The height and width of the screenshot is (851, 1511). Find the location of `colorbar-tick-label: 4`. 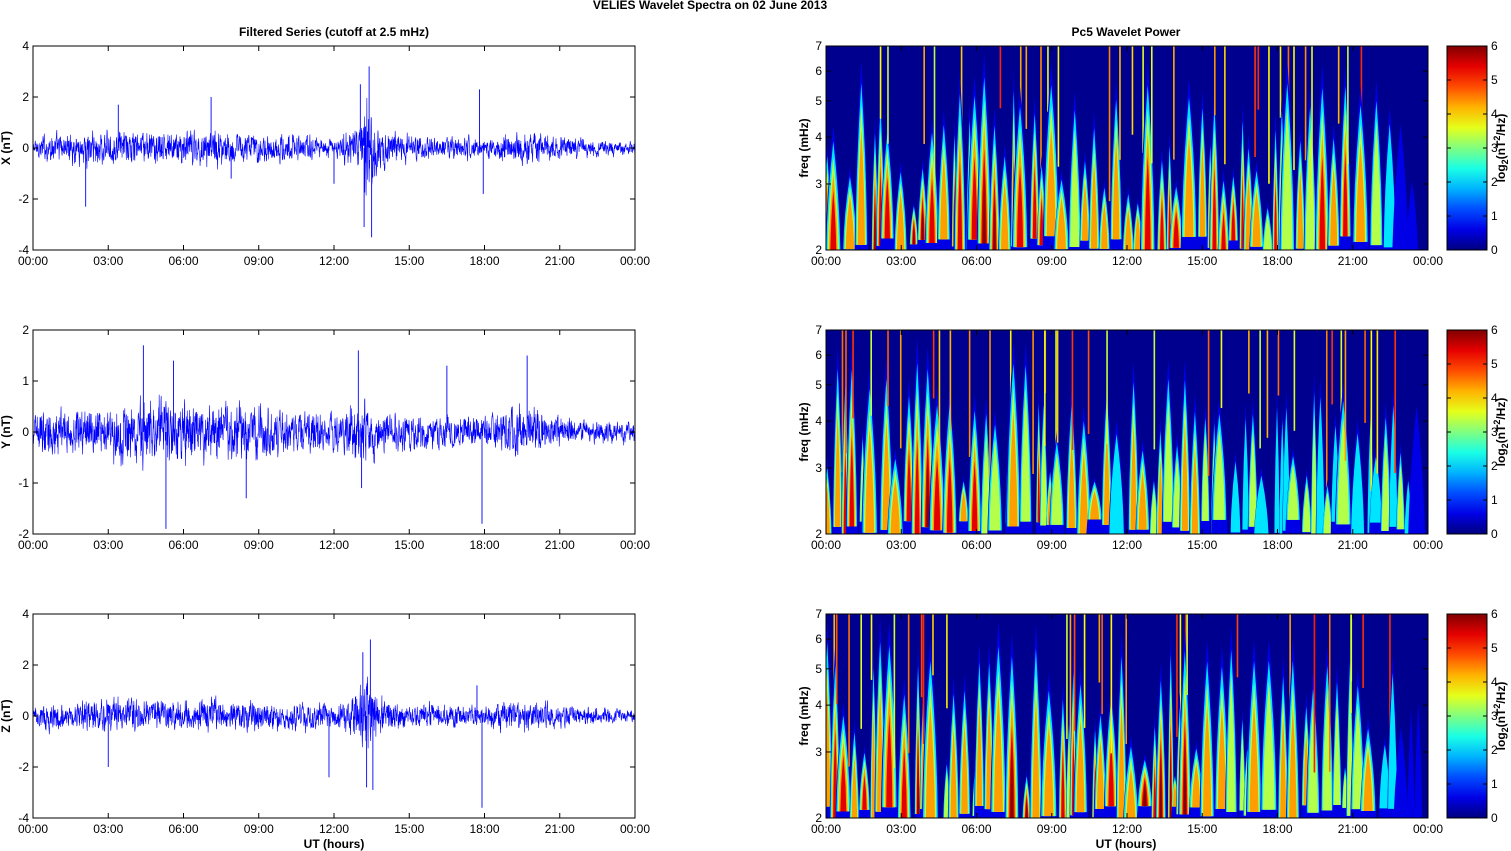

colorbar-tick-label: 4 is located at coordinates (1494, 682).